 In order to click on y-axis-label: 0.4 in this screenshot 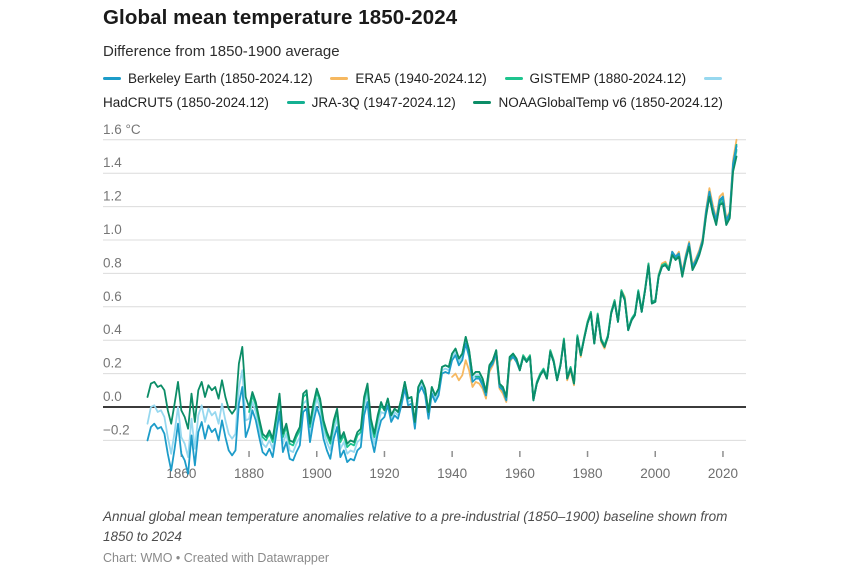, I will do `click(112, 329)`.